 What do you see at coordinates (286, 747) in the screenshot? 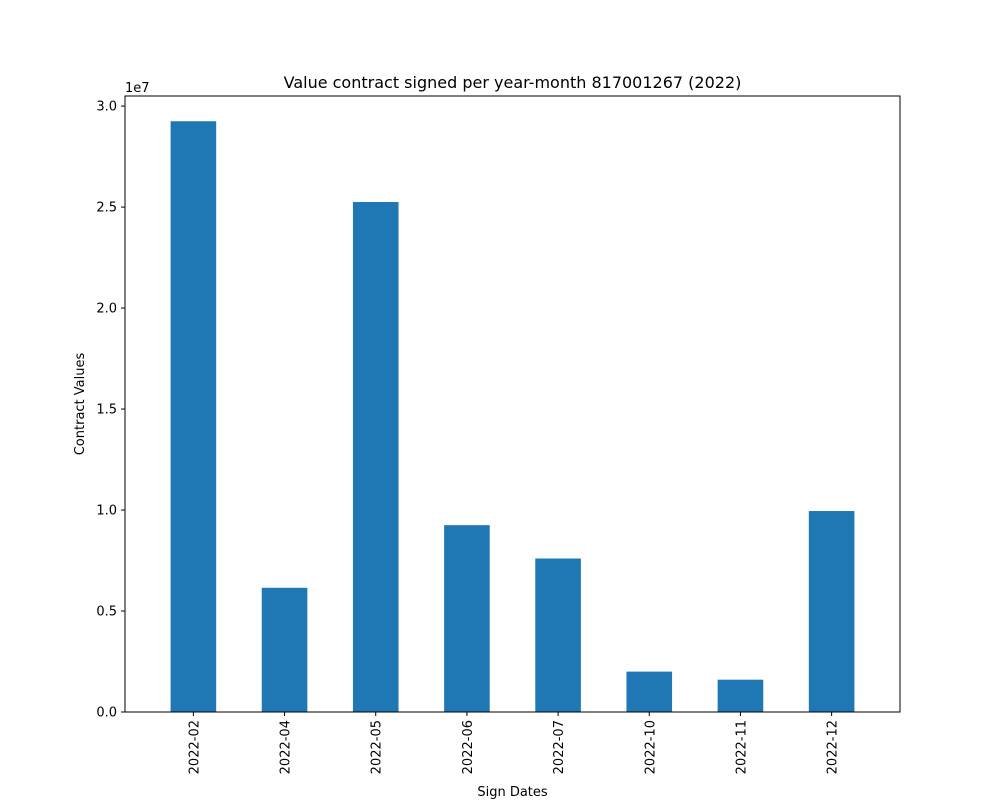
I see `x-tick-label: 2022-04` at bounding box center [286, 747].